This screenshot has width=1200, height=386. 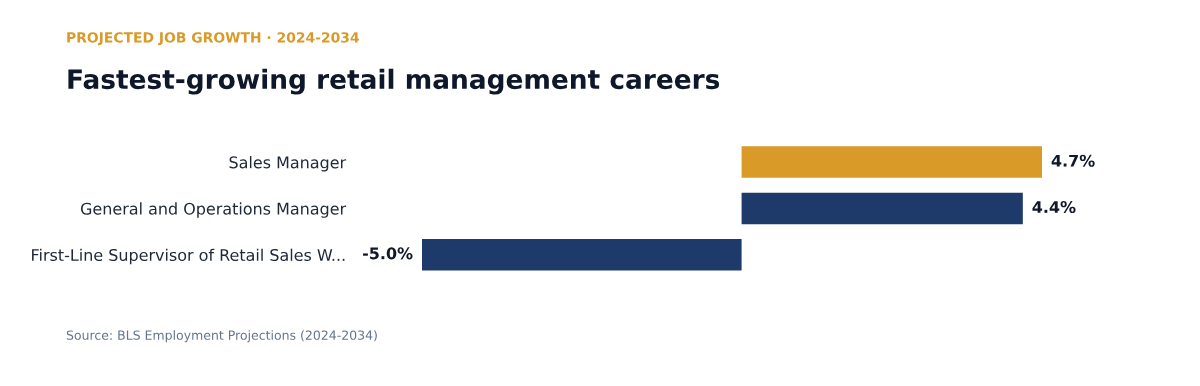 I want to click on data-label: 4.7%, so click(x=1073, y=160).